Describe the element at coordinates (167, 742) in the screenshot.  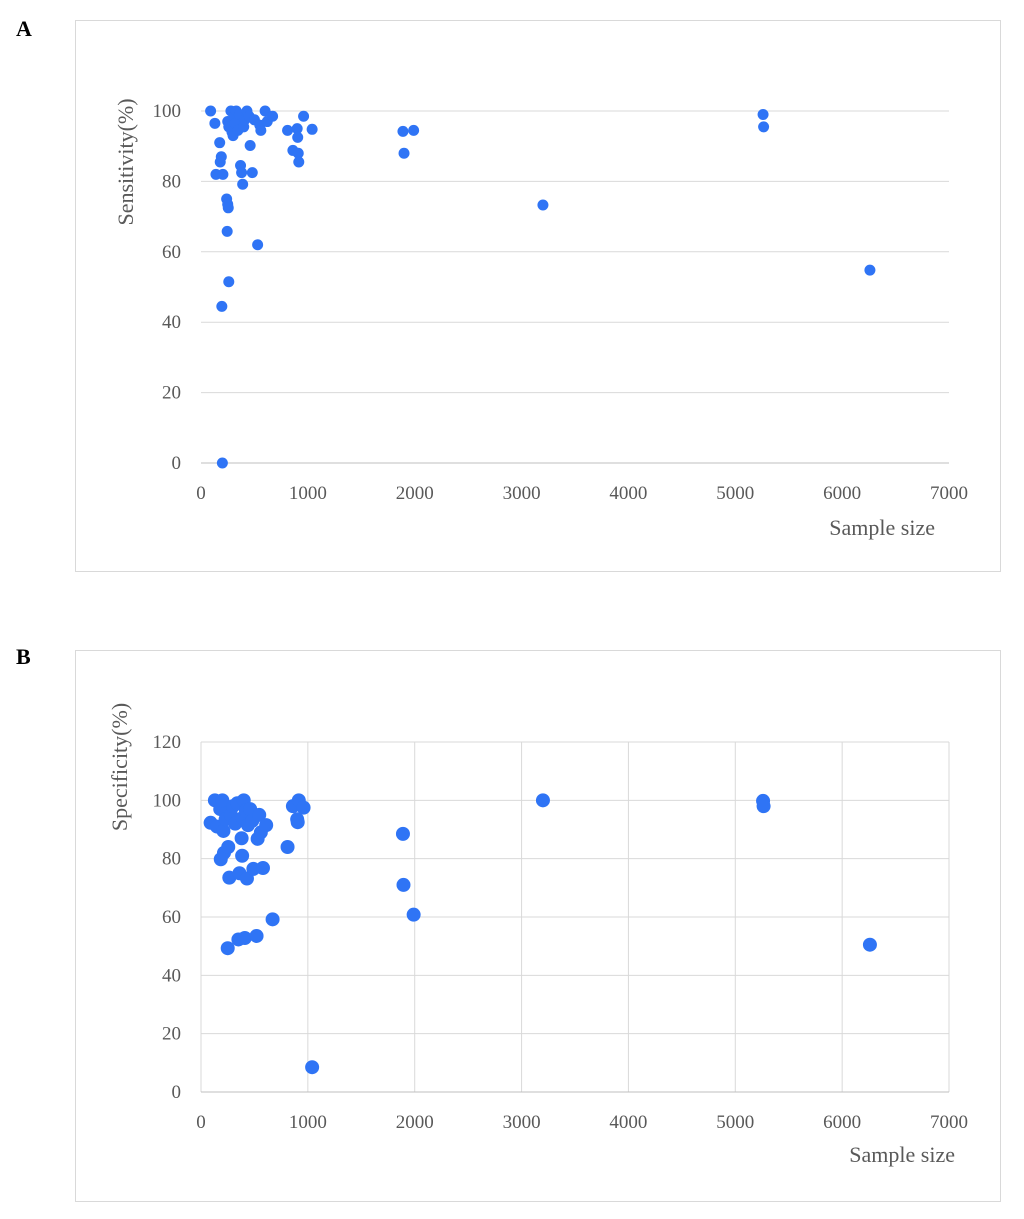
I see `y-tick-label: 120` at that location.